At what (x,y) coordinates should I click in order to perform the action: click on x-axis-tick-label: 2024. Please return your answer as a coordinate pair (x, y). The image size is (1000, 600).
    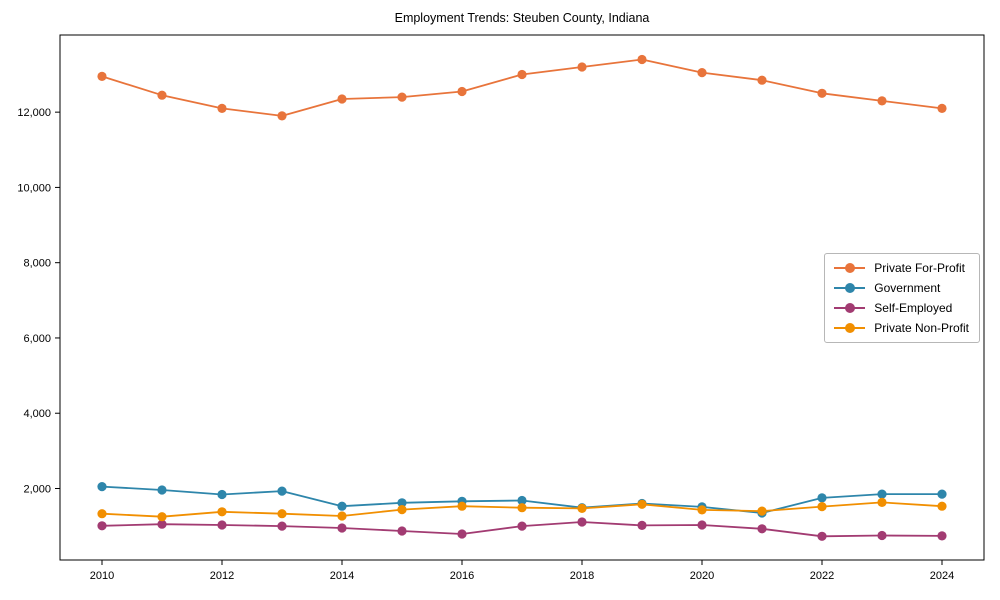
    Looking at the image, I should click on (942, 576).